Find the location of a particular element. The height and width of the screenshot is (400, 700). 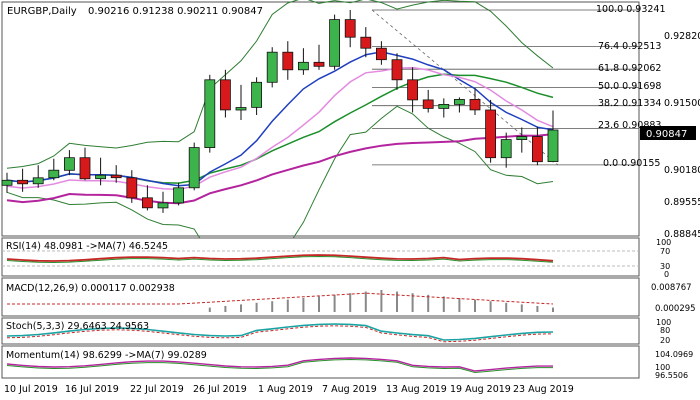

momentum-ma-line is located at coordinates (279, 366).